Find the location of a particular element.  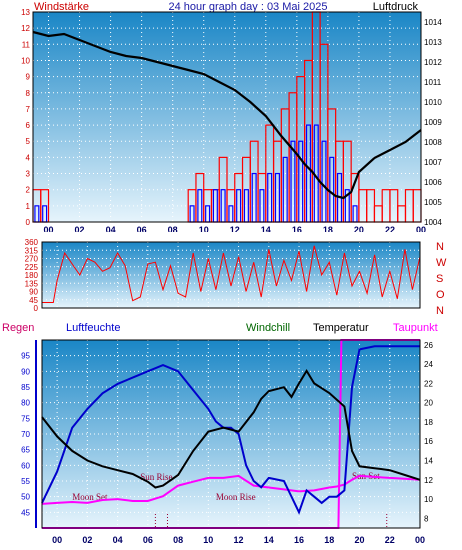

direction-y-tick-label: 315 is located at coordinates (32, 250).